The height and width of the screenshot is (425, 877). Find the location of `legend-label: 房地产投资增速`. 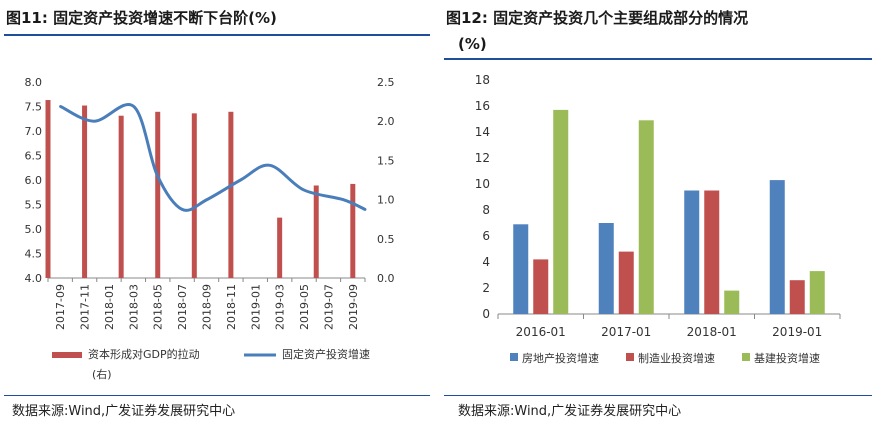

legend-label: 房地产投资增速 is located at coordinates (560, 358).